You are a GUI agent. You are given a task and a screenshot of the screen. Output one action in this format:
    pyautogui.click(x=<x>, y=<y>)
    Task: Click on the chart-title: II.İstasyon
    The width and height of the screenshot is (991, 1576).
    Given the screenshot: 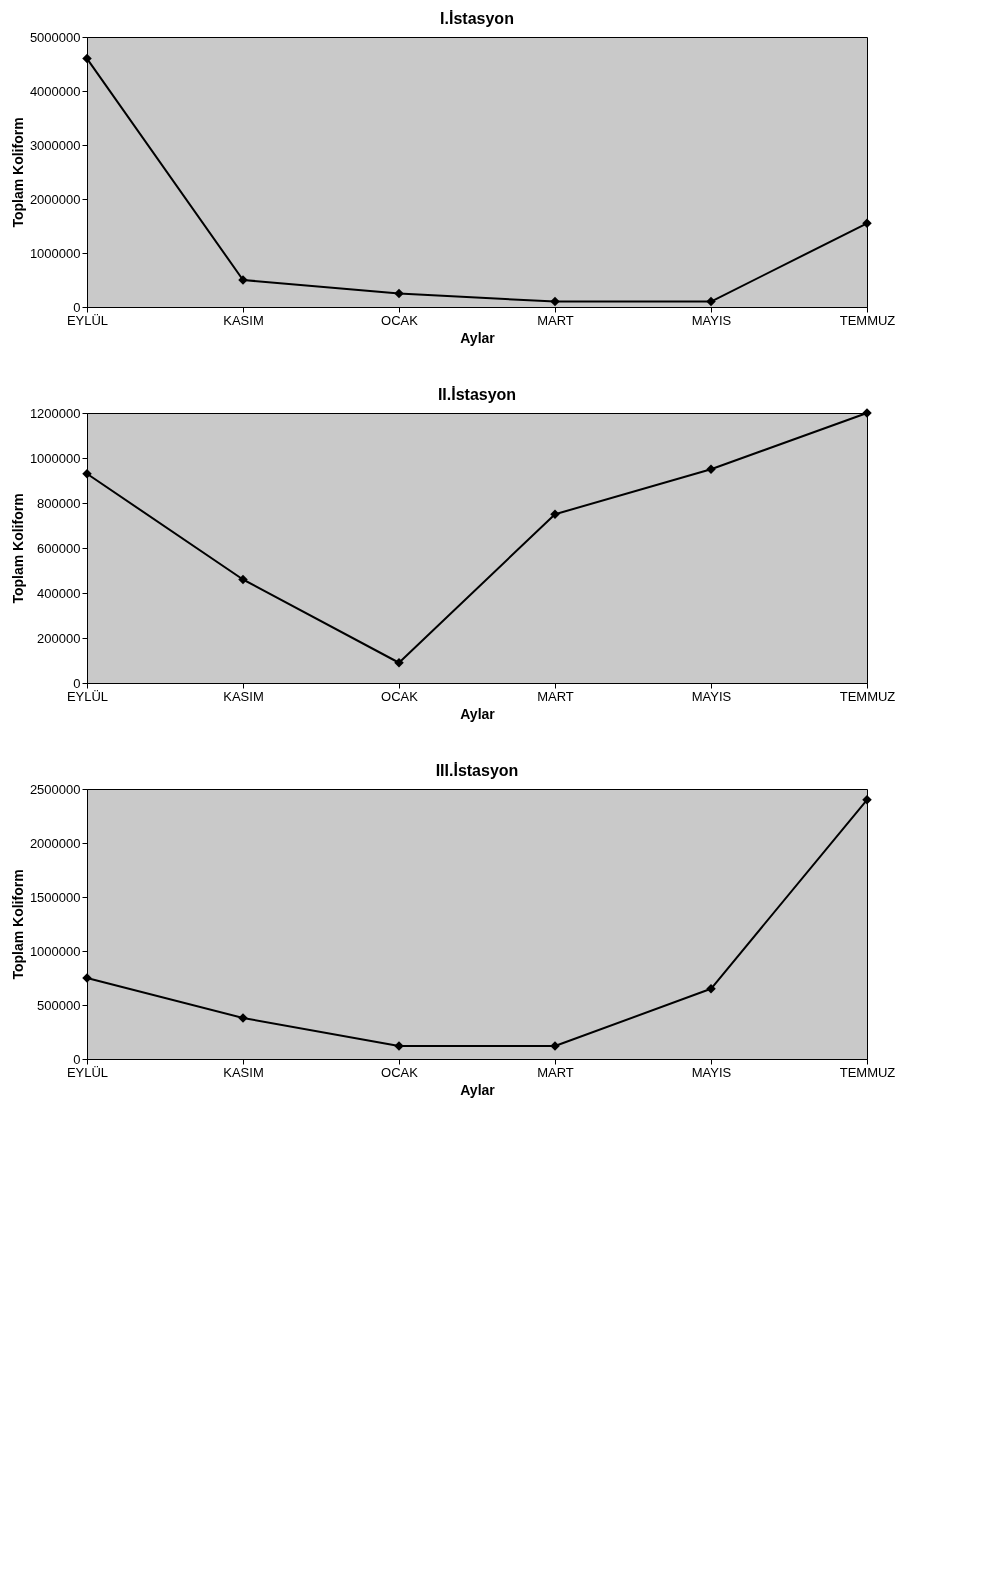 What is the action you would take?
    pyautogui.click(x=477, y=394)
    